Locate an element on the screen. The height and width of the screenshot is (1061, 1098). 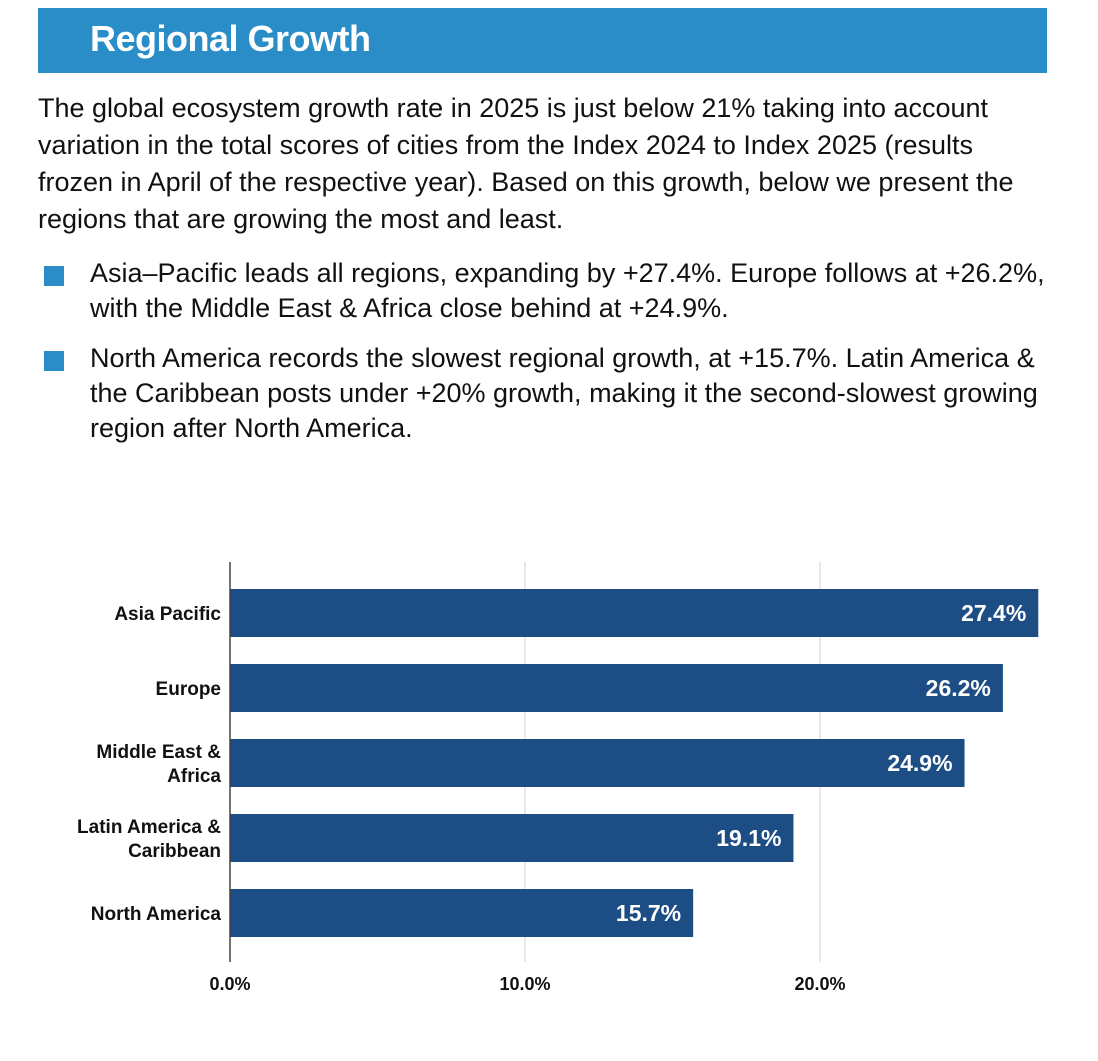
category-label: Africa is located at coordinates (194, 776).